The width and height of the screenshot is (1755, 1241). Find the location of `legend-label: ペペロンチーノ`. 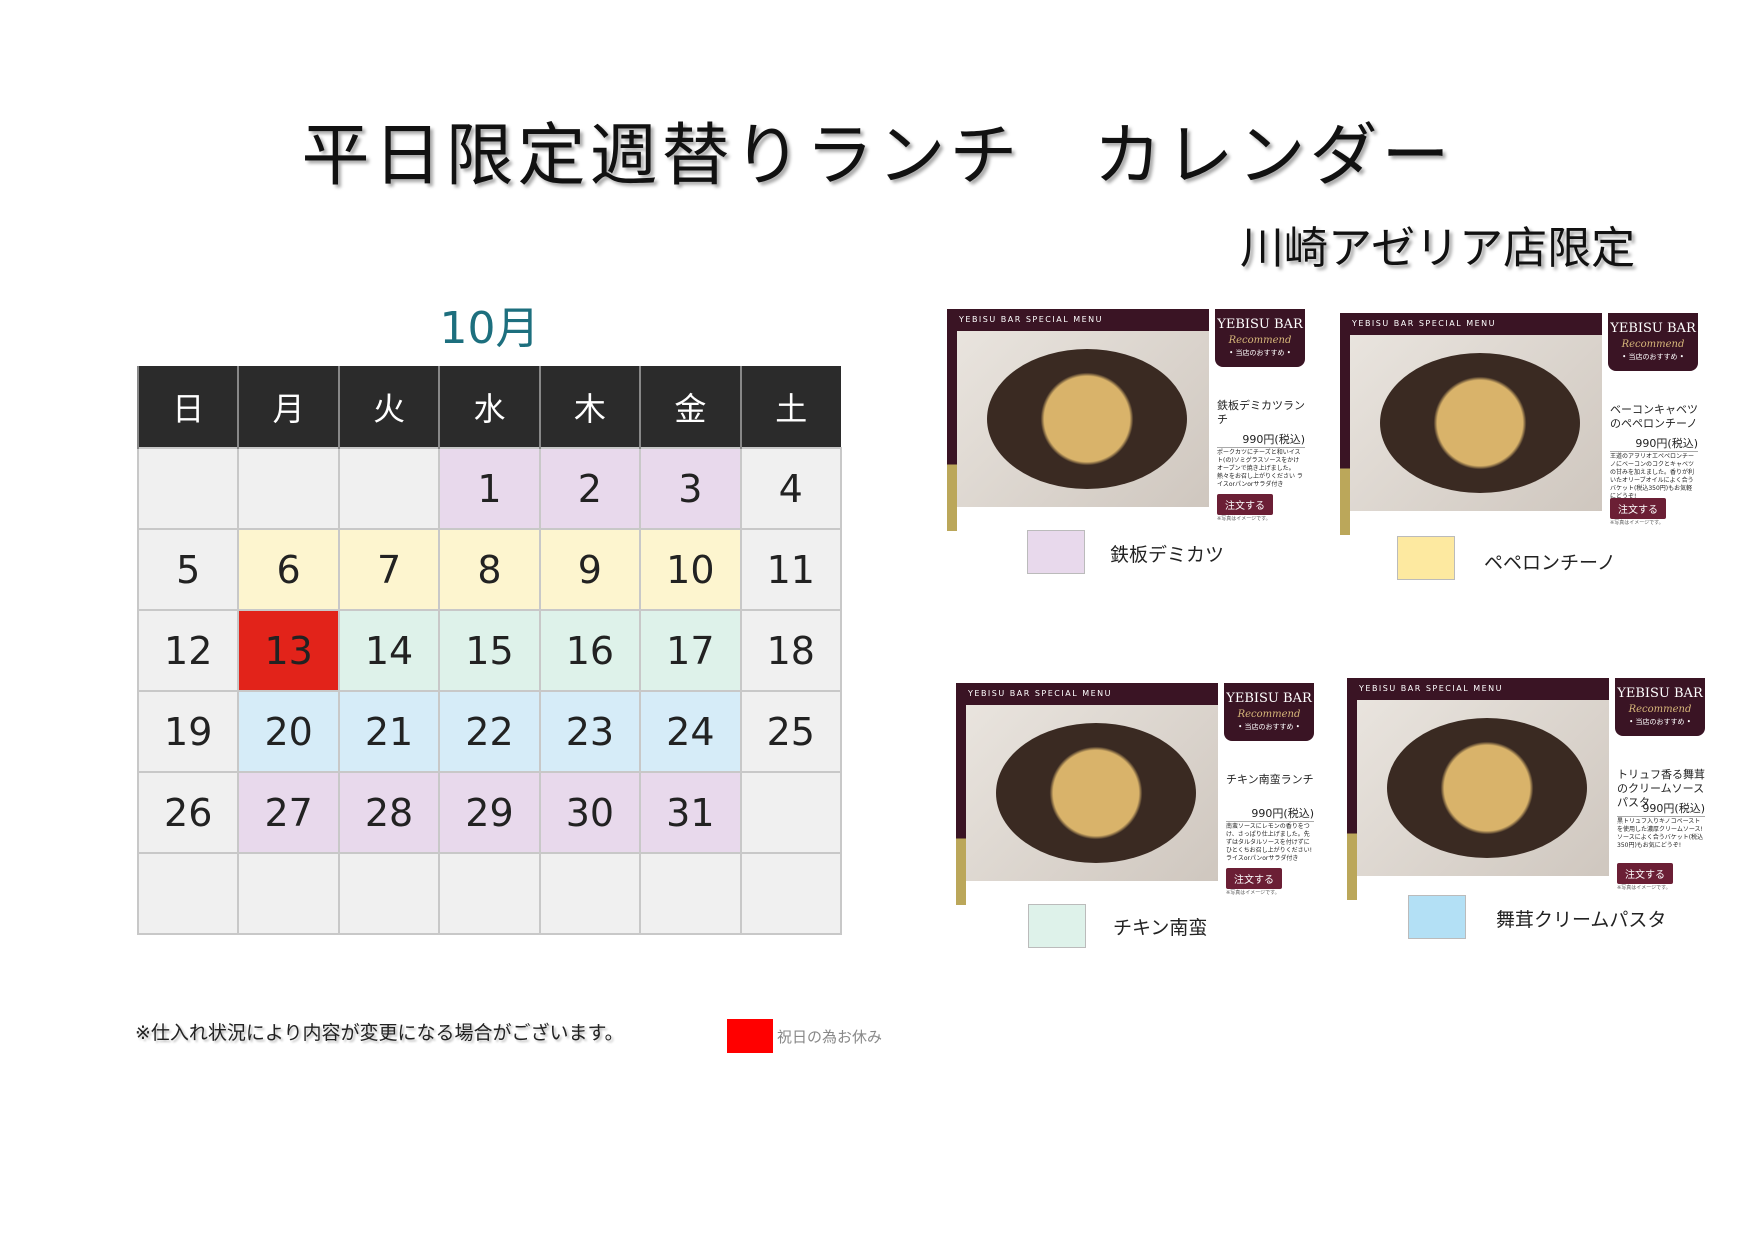

legend-label: ペペロンチーノ is located at coordinates (1550, 563).